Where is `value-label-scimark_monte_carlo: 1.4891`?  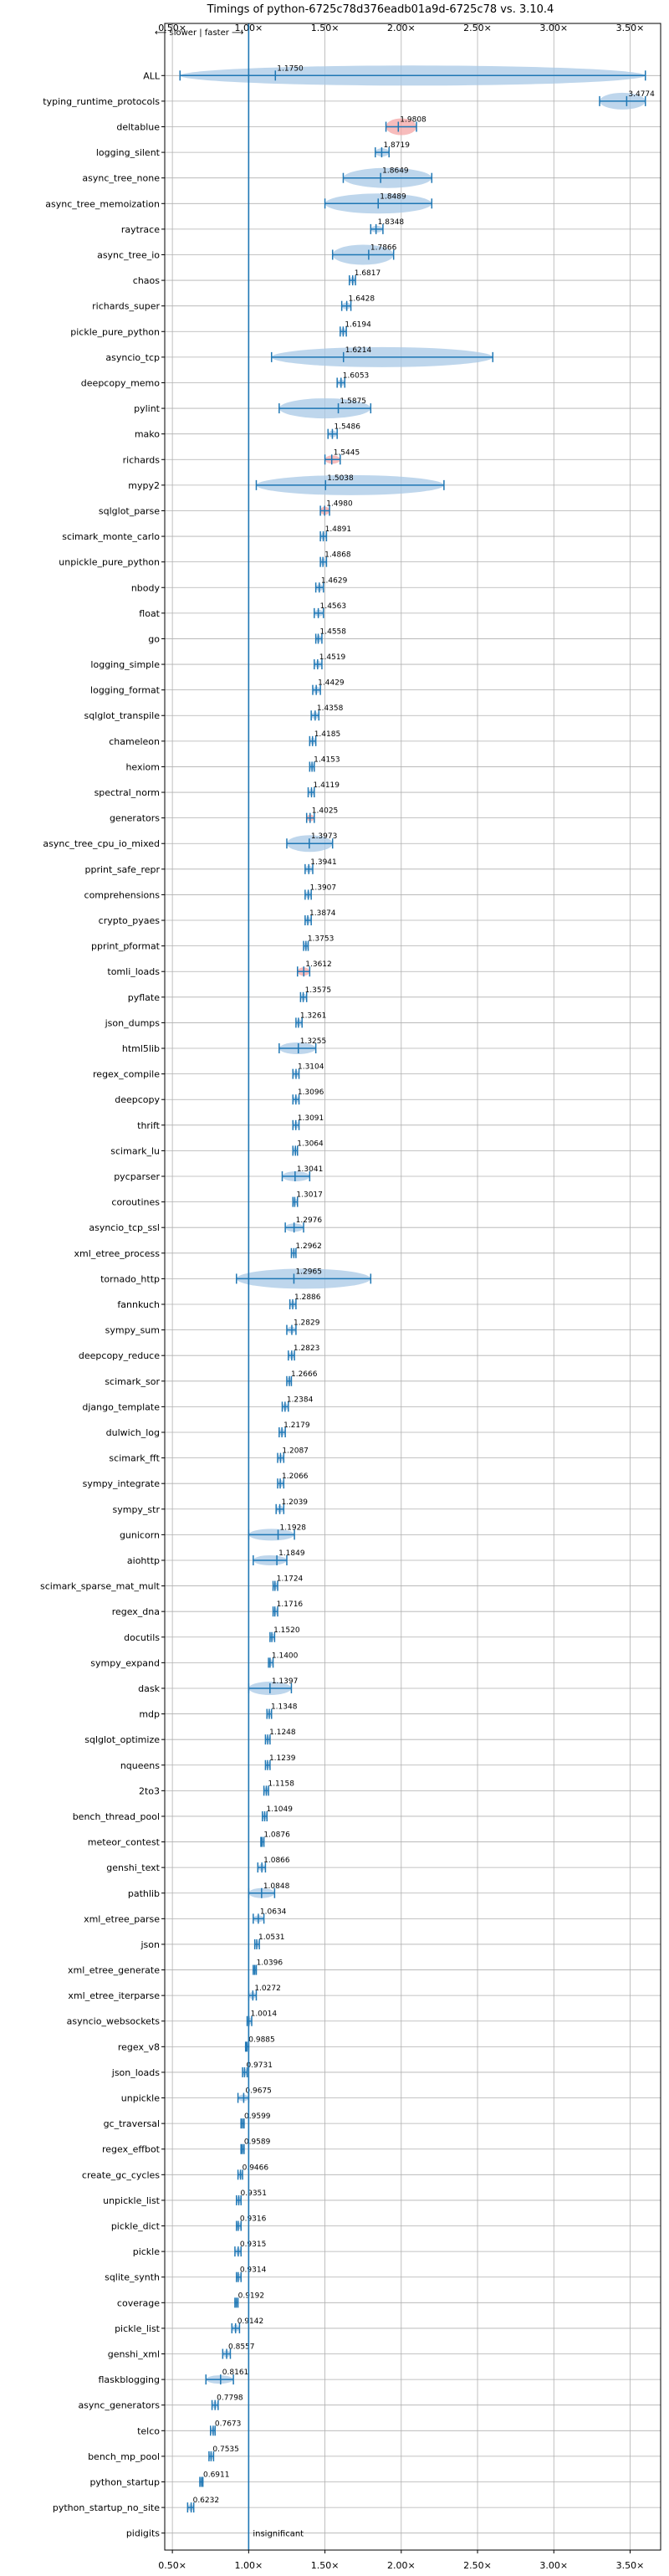 value-label-scimark_monte_carlo: 1.4891 is located at coordinates (339, 529).